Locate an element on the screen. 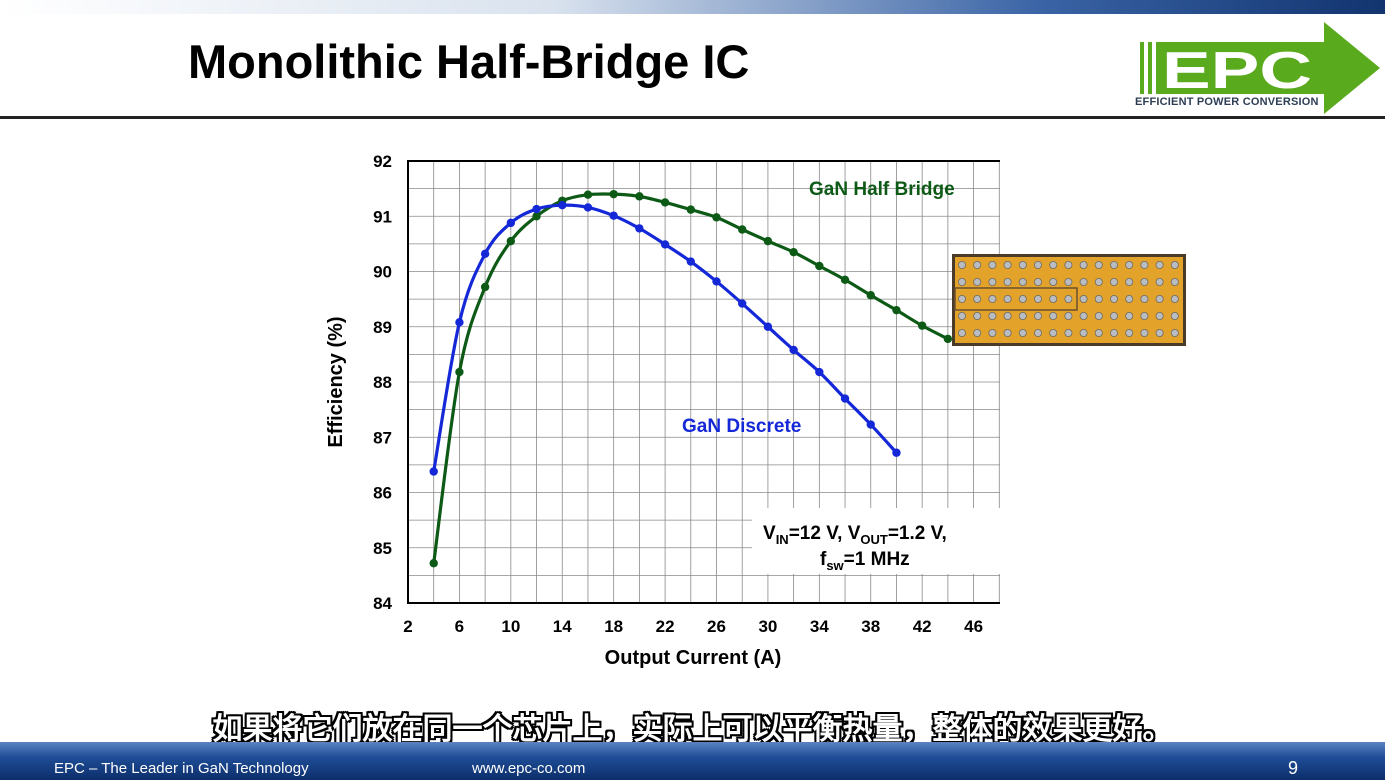  epc-logo: EPC is located at coordinates (1258, 68).